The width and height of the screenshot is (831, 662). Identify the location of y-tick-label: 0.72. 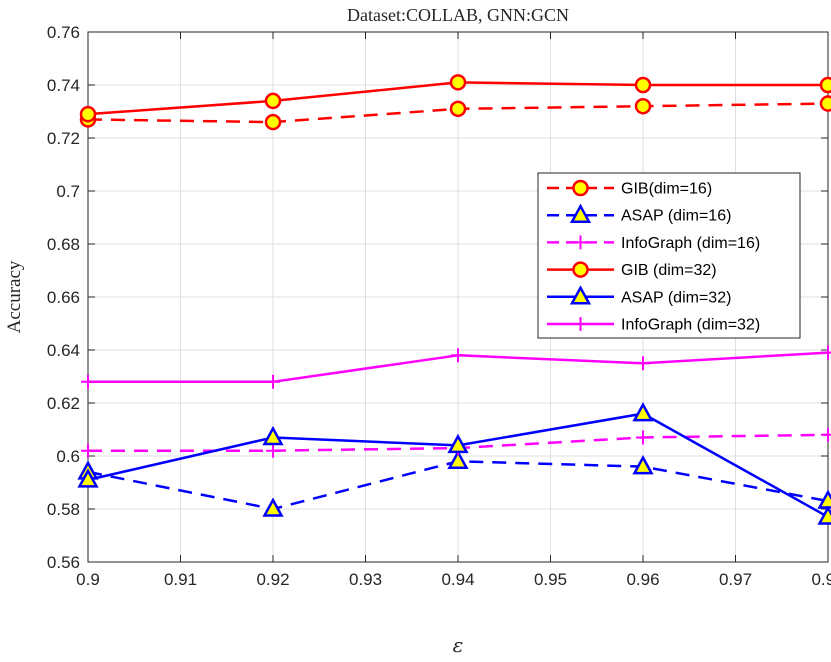
(63, 138).